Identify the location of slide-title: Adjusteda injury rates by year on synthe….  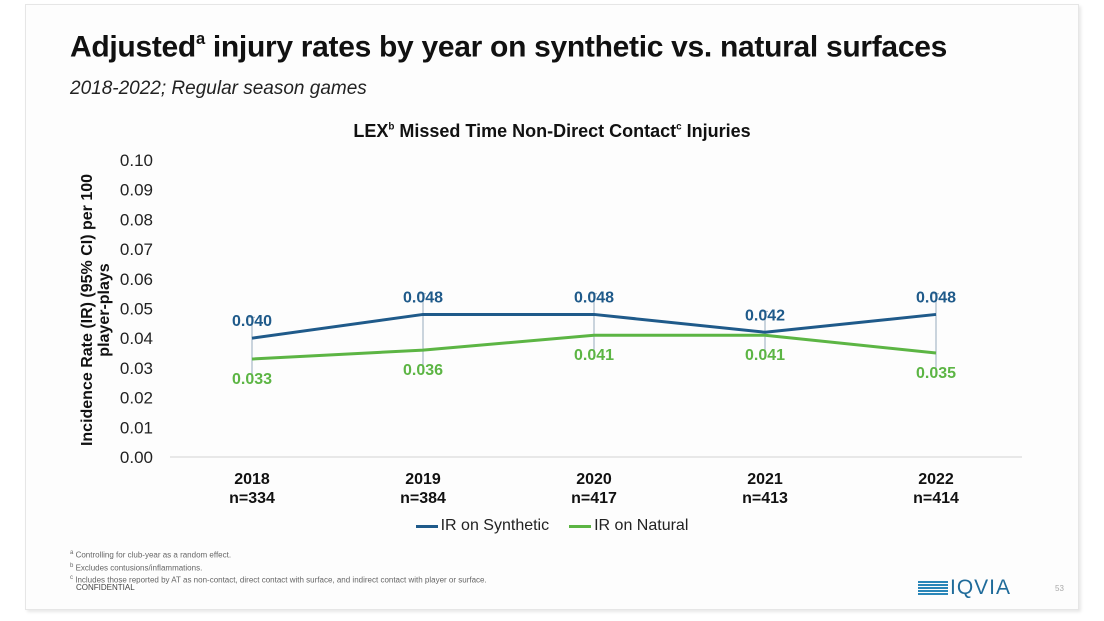
(508, 47).